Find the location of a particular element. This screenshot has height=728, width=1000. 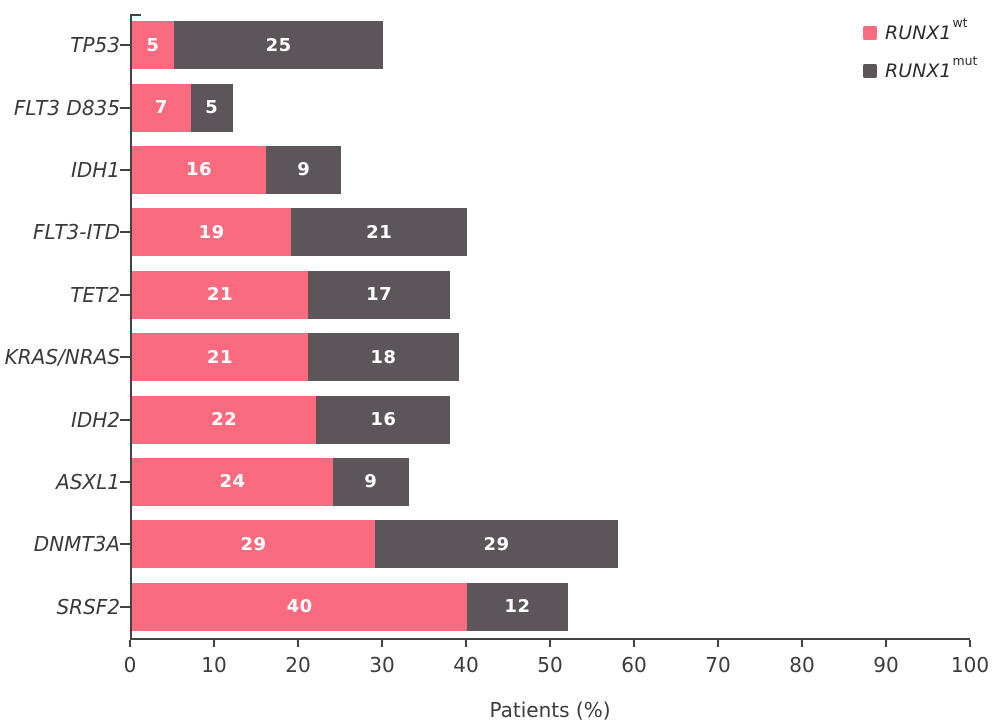

x-tick-label: 40 is located at coordinates (466, 665).